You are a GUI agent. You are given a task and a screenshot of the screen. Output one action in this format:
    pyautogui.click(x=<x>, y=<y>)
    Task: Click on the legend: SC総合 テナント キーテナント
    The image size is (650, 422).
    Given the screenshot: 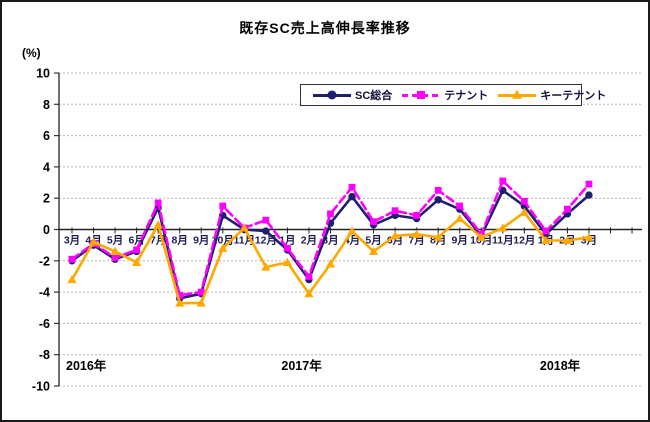 What is the action you would take?
    pyautogui.click(x=453, y=95)
    